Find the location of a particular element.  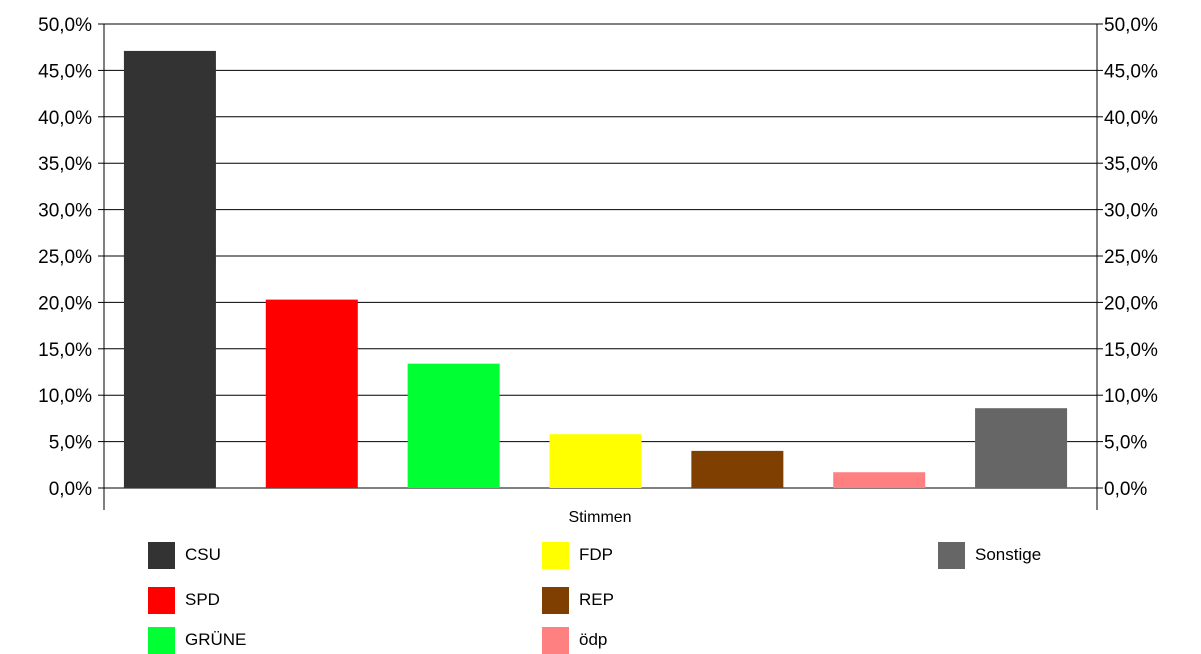

bar-csu is located at coordinates (169, 269).